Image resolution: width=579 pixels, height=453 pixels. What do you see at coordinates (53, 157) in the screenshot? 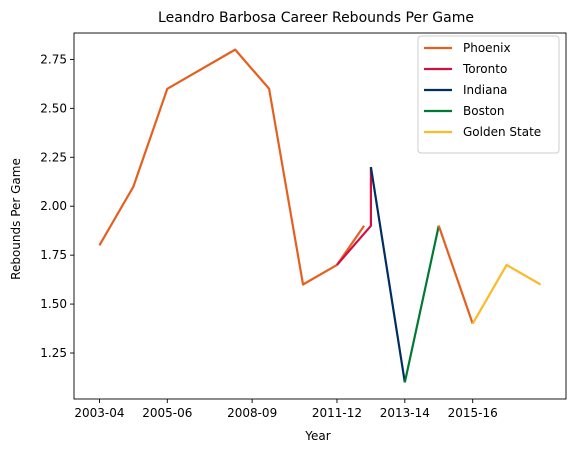
I see `y-tick-label: 2.25` at bounding box center [53, 157].